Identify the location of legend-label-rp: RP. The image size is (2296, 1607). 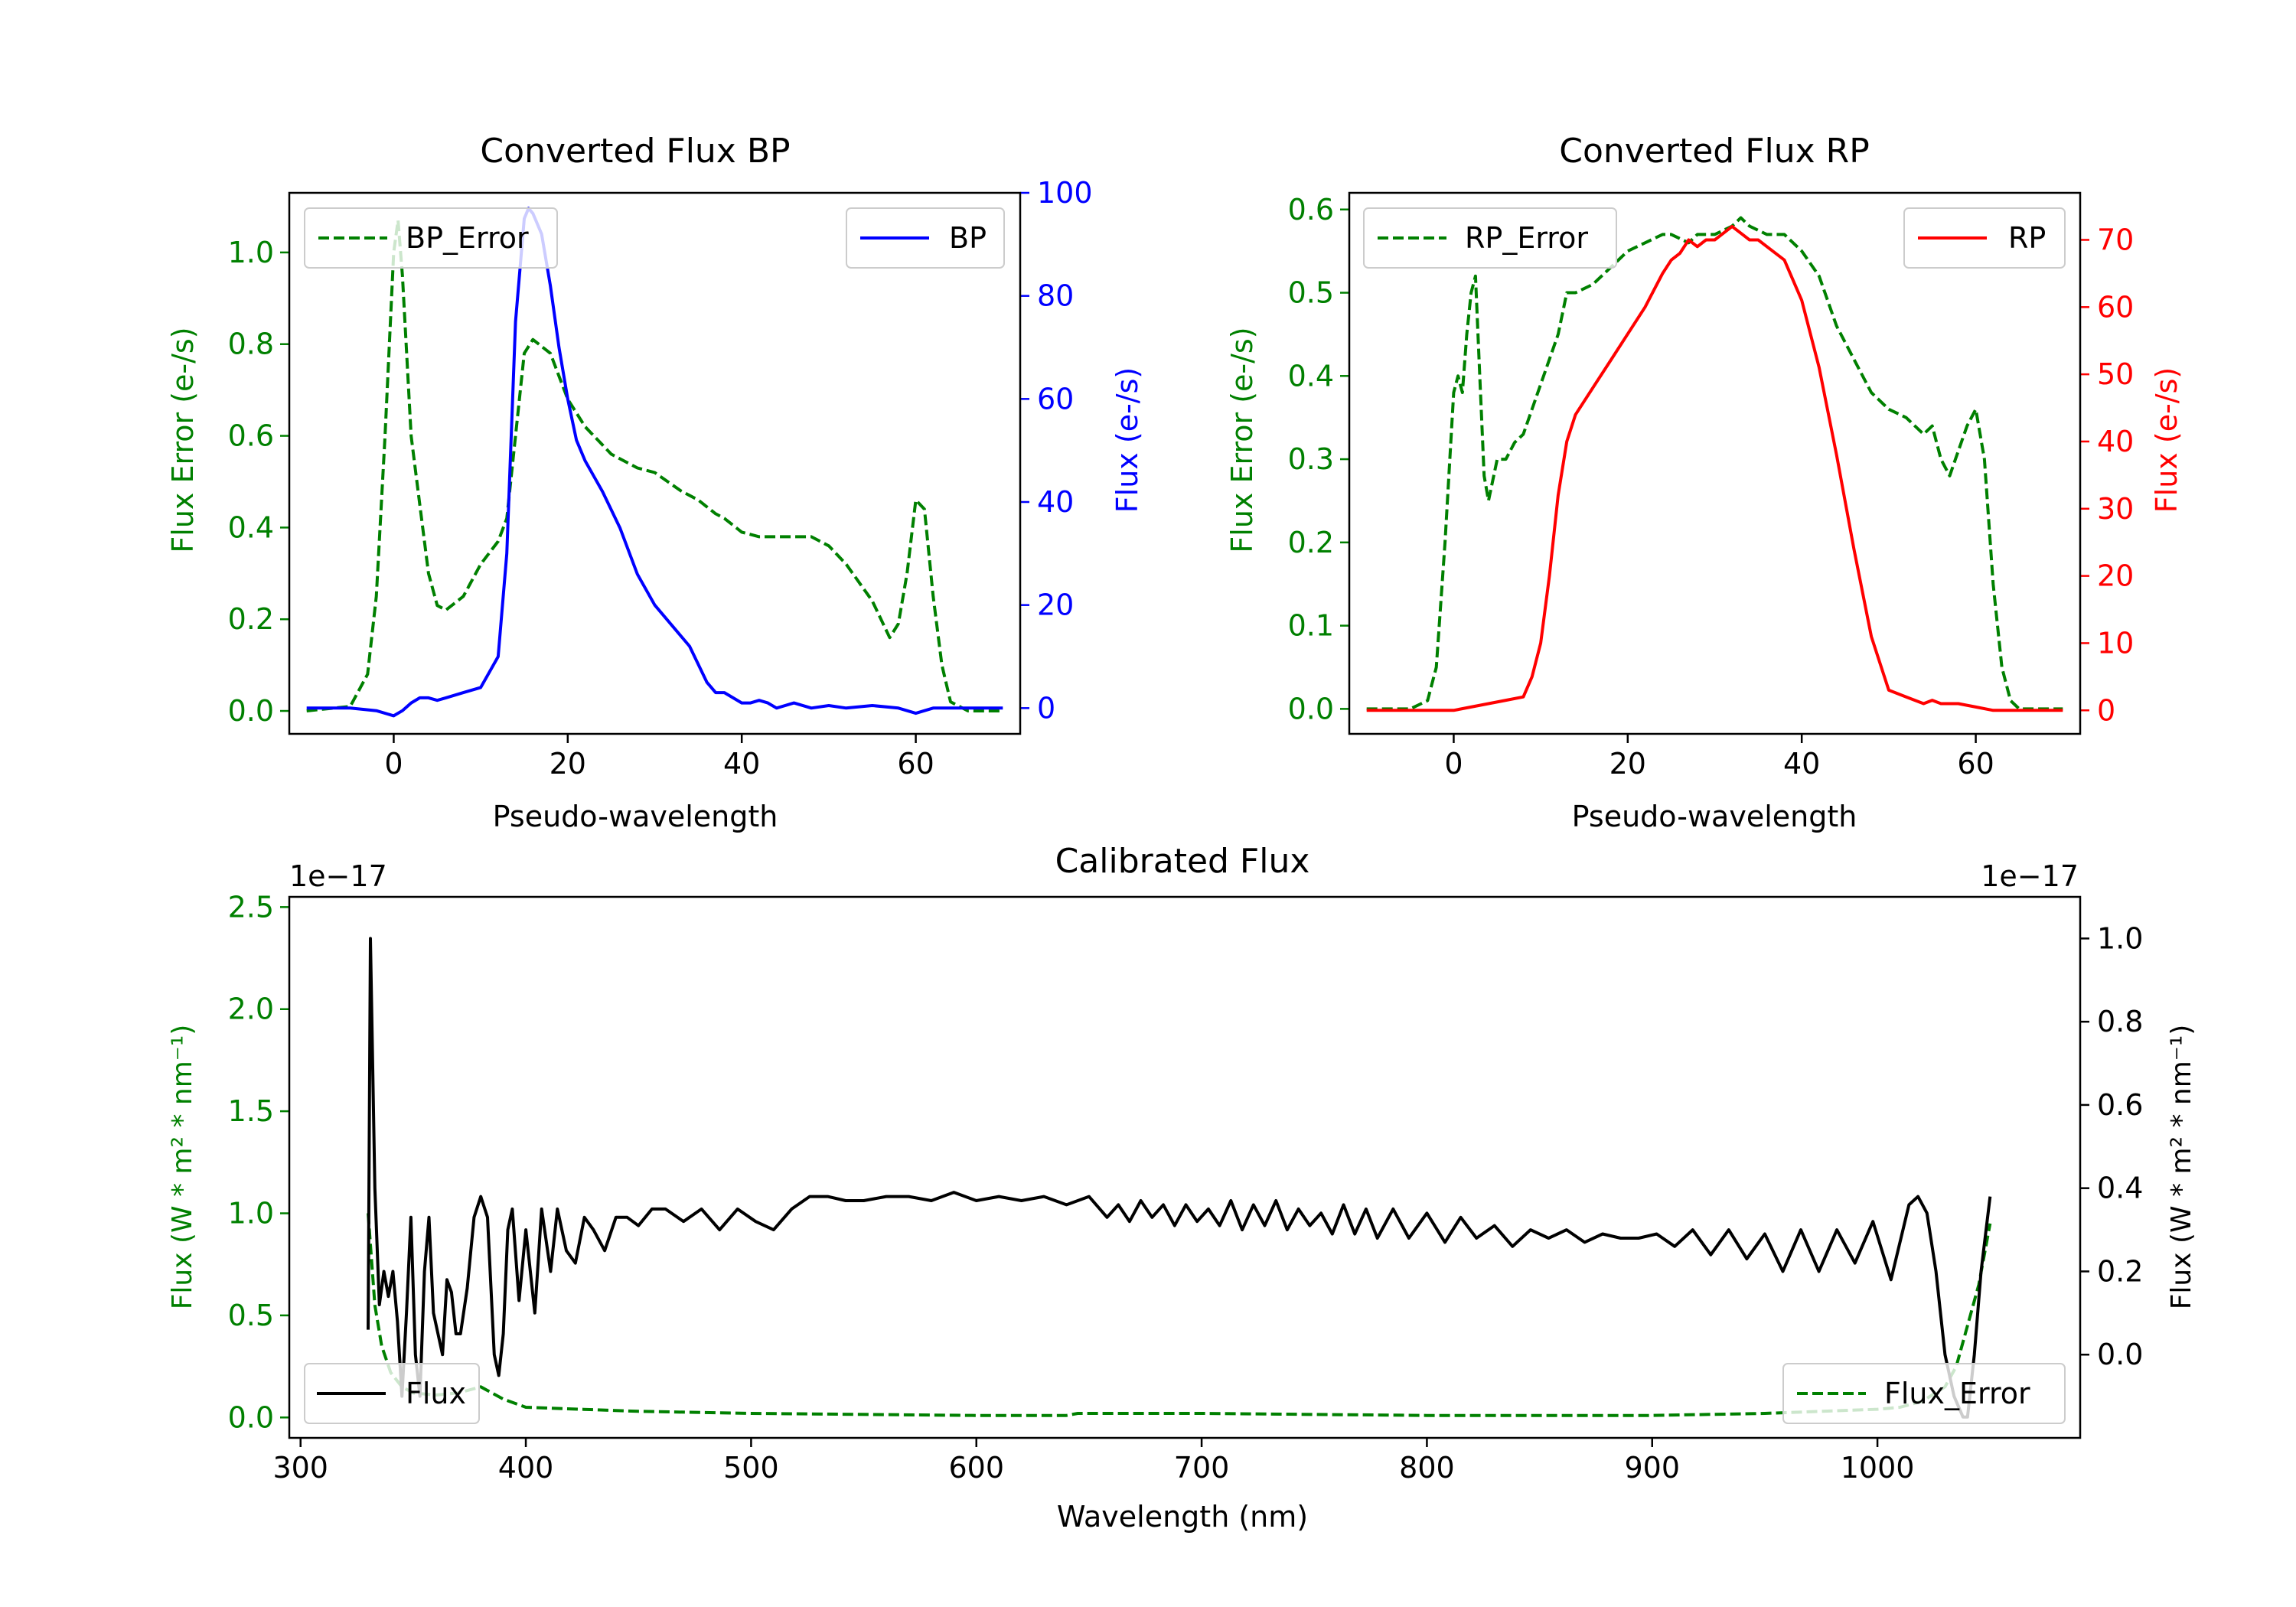
(2027, 238).